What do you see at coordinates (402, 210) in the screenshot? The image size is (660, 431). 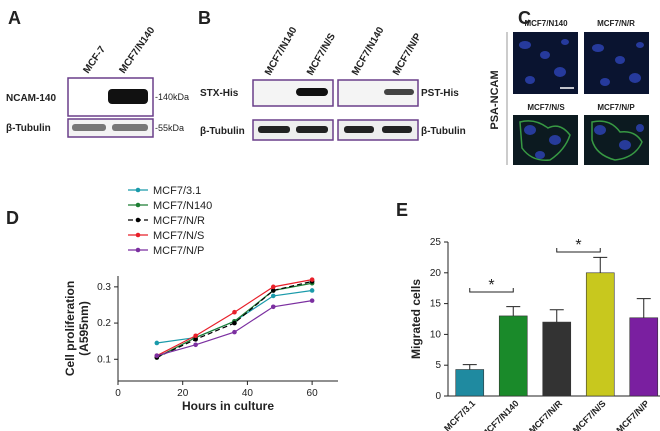 I see `panel-label: E` at bounding box center [402, 210].